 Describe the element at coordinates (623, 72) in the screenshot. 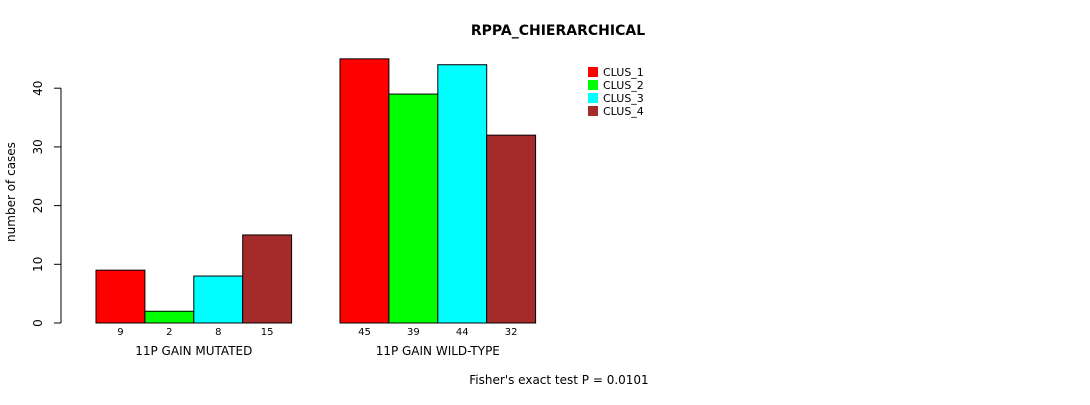

I see `legend-label: CLUS_1` at that location.